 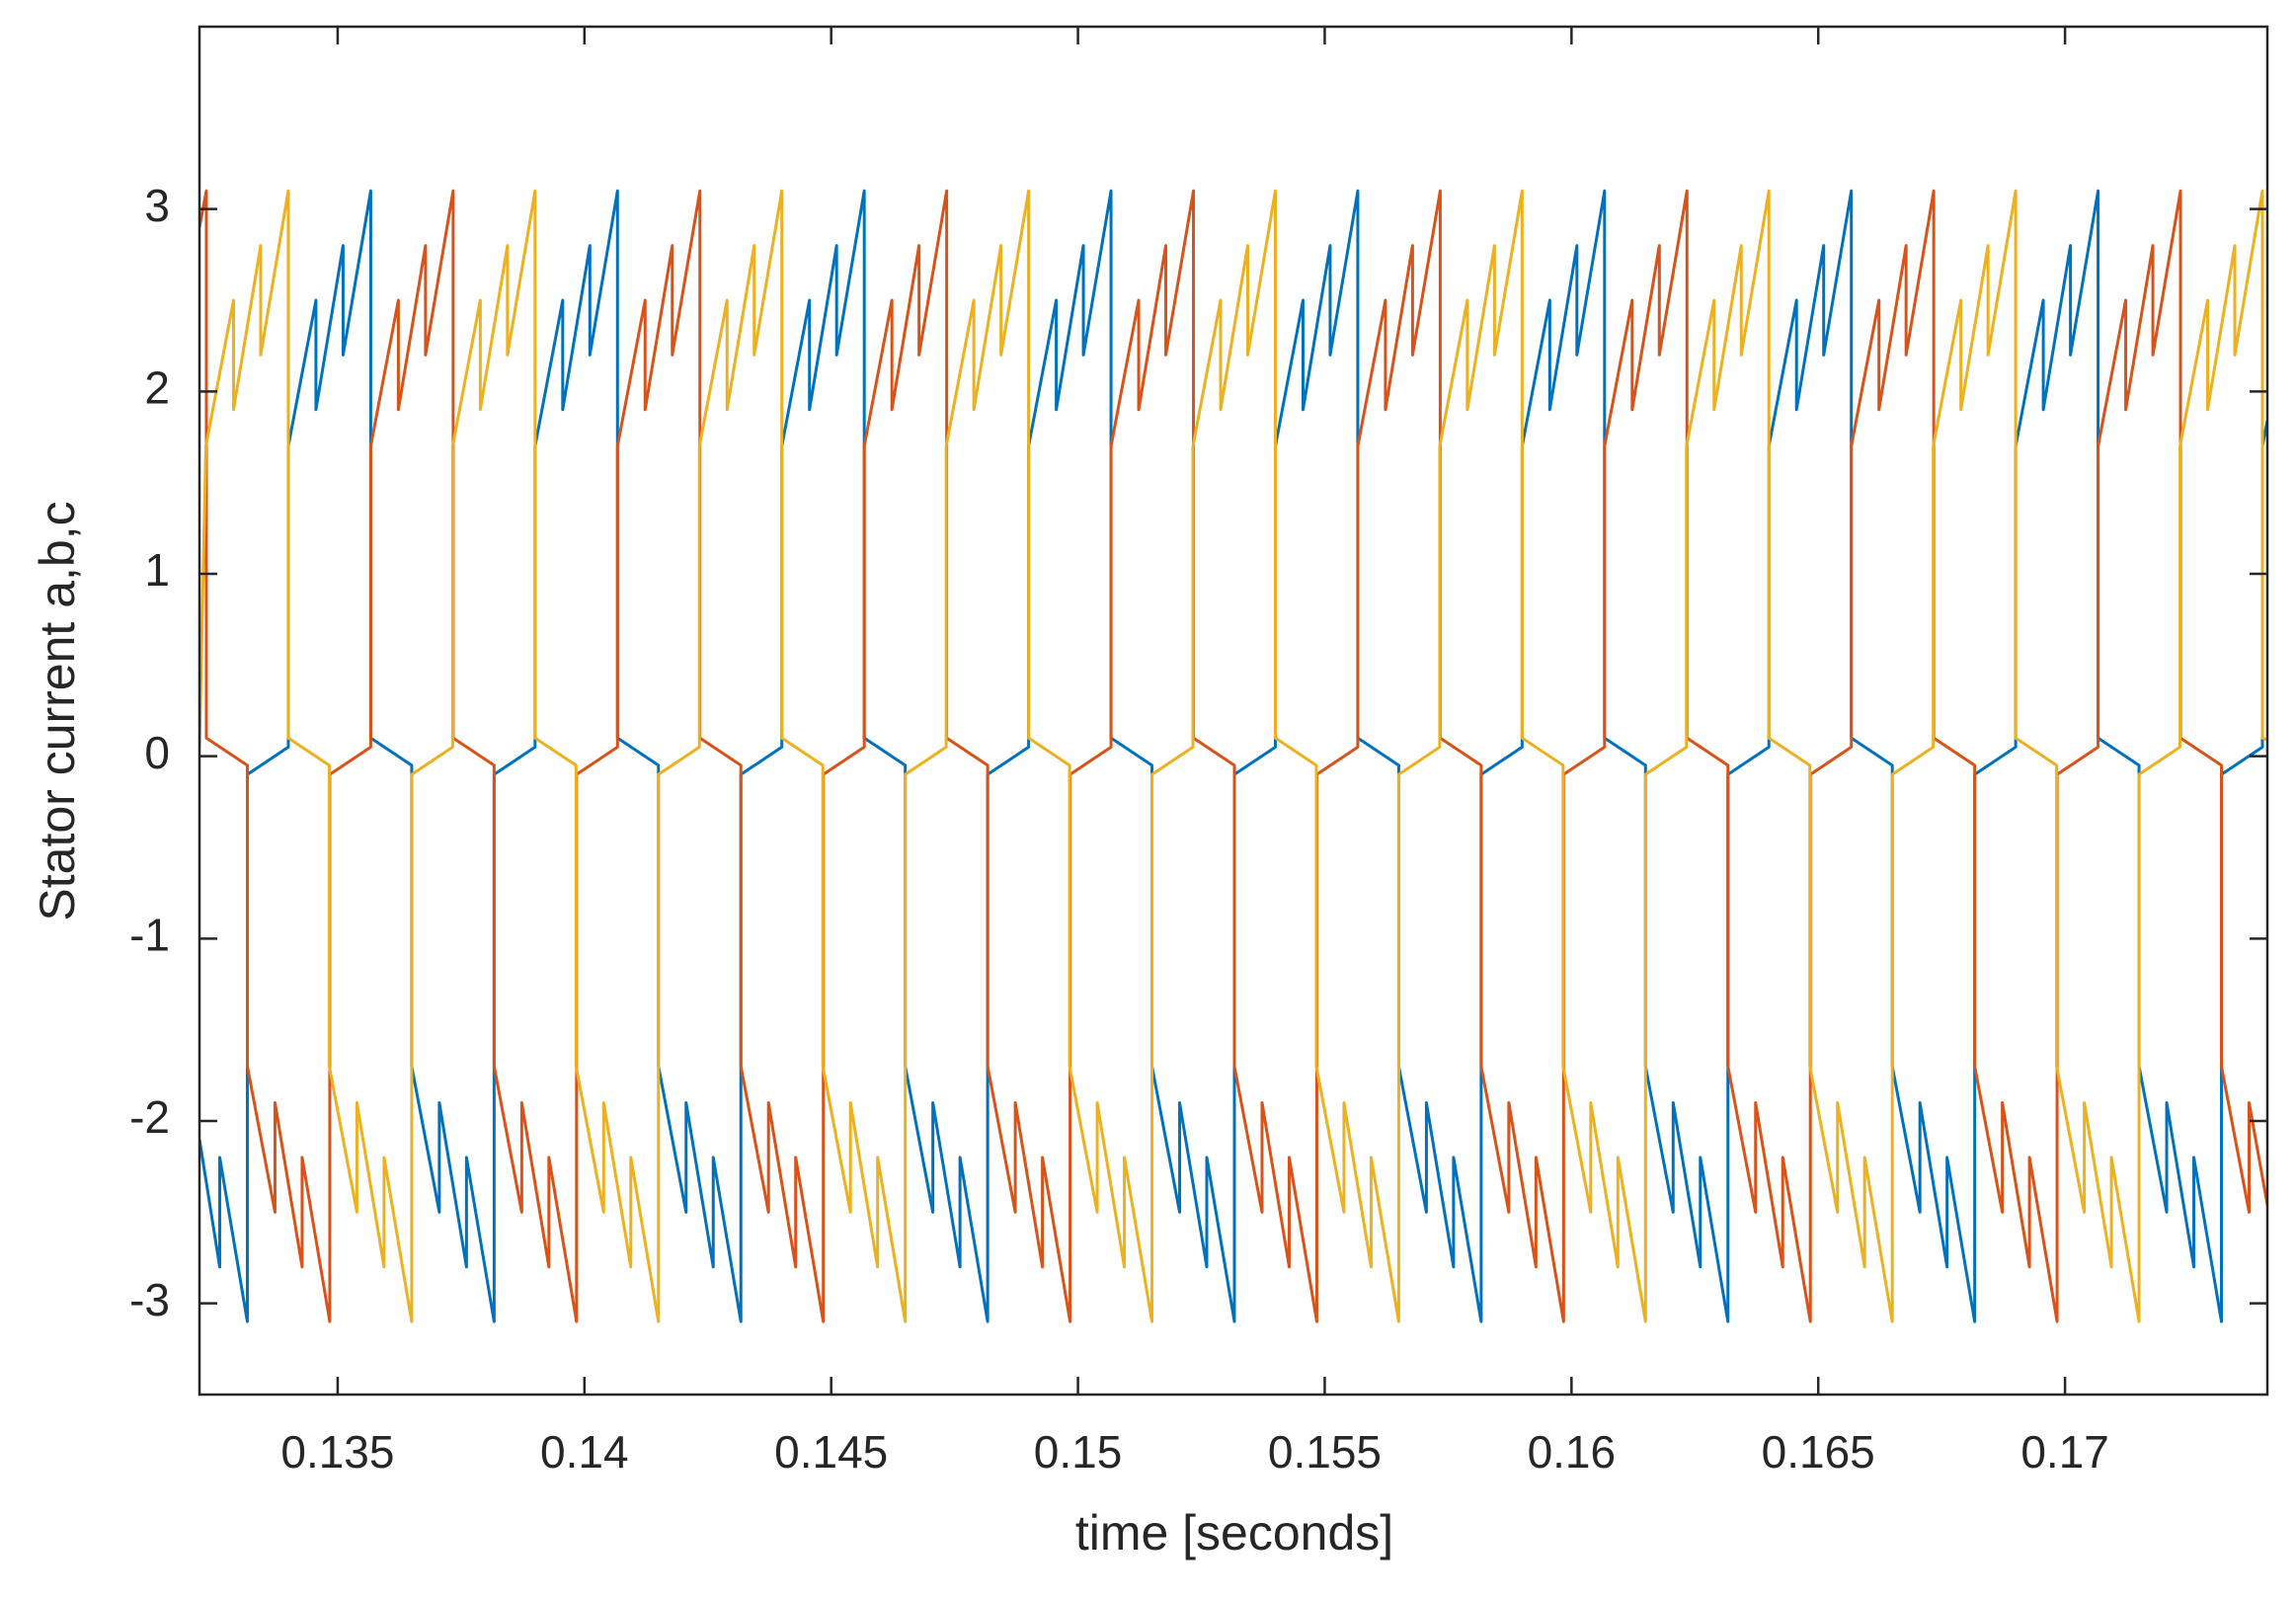 What do you see at coordinates (1819, 1452) in the screenshot?
I see `x-tick-label: 0.165` at bounding box center [1819, 1452].